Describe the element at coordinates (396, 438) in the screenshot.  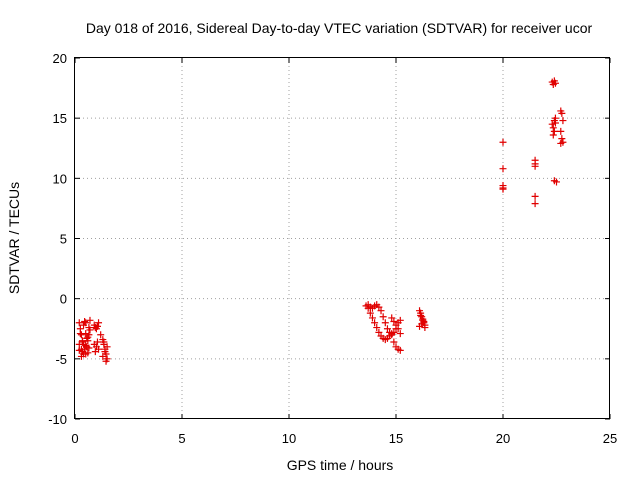
I see `x-tick-label: 15` at that location.